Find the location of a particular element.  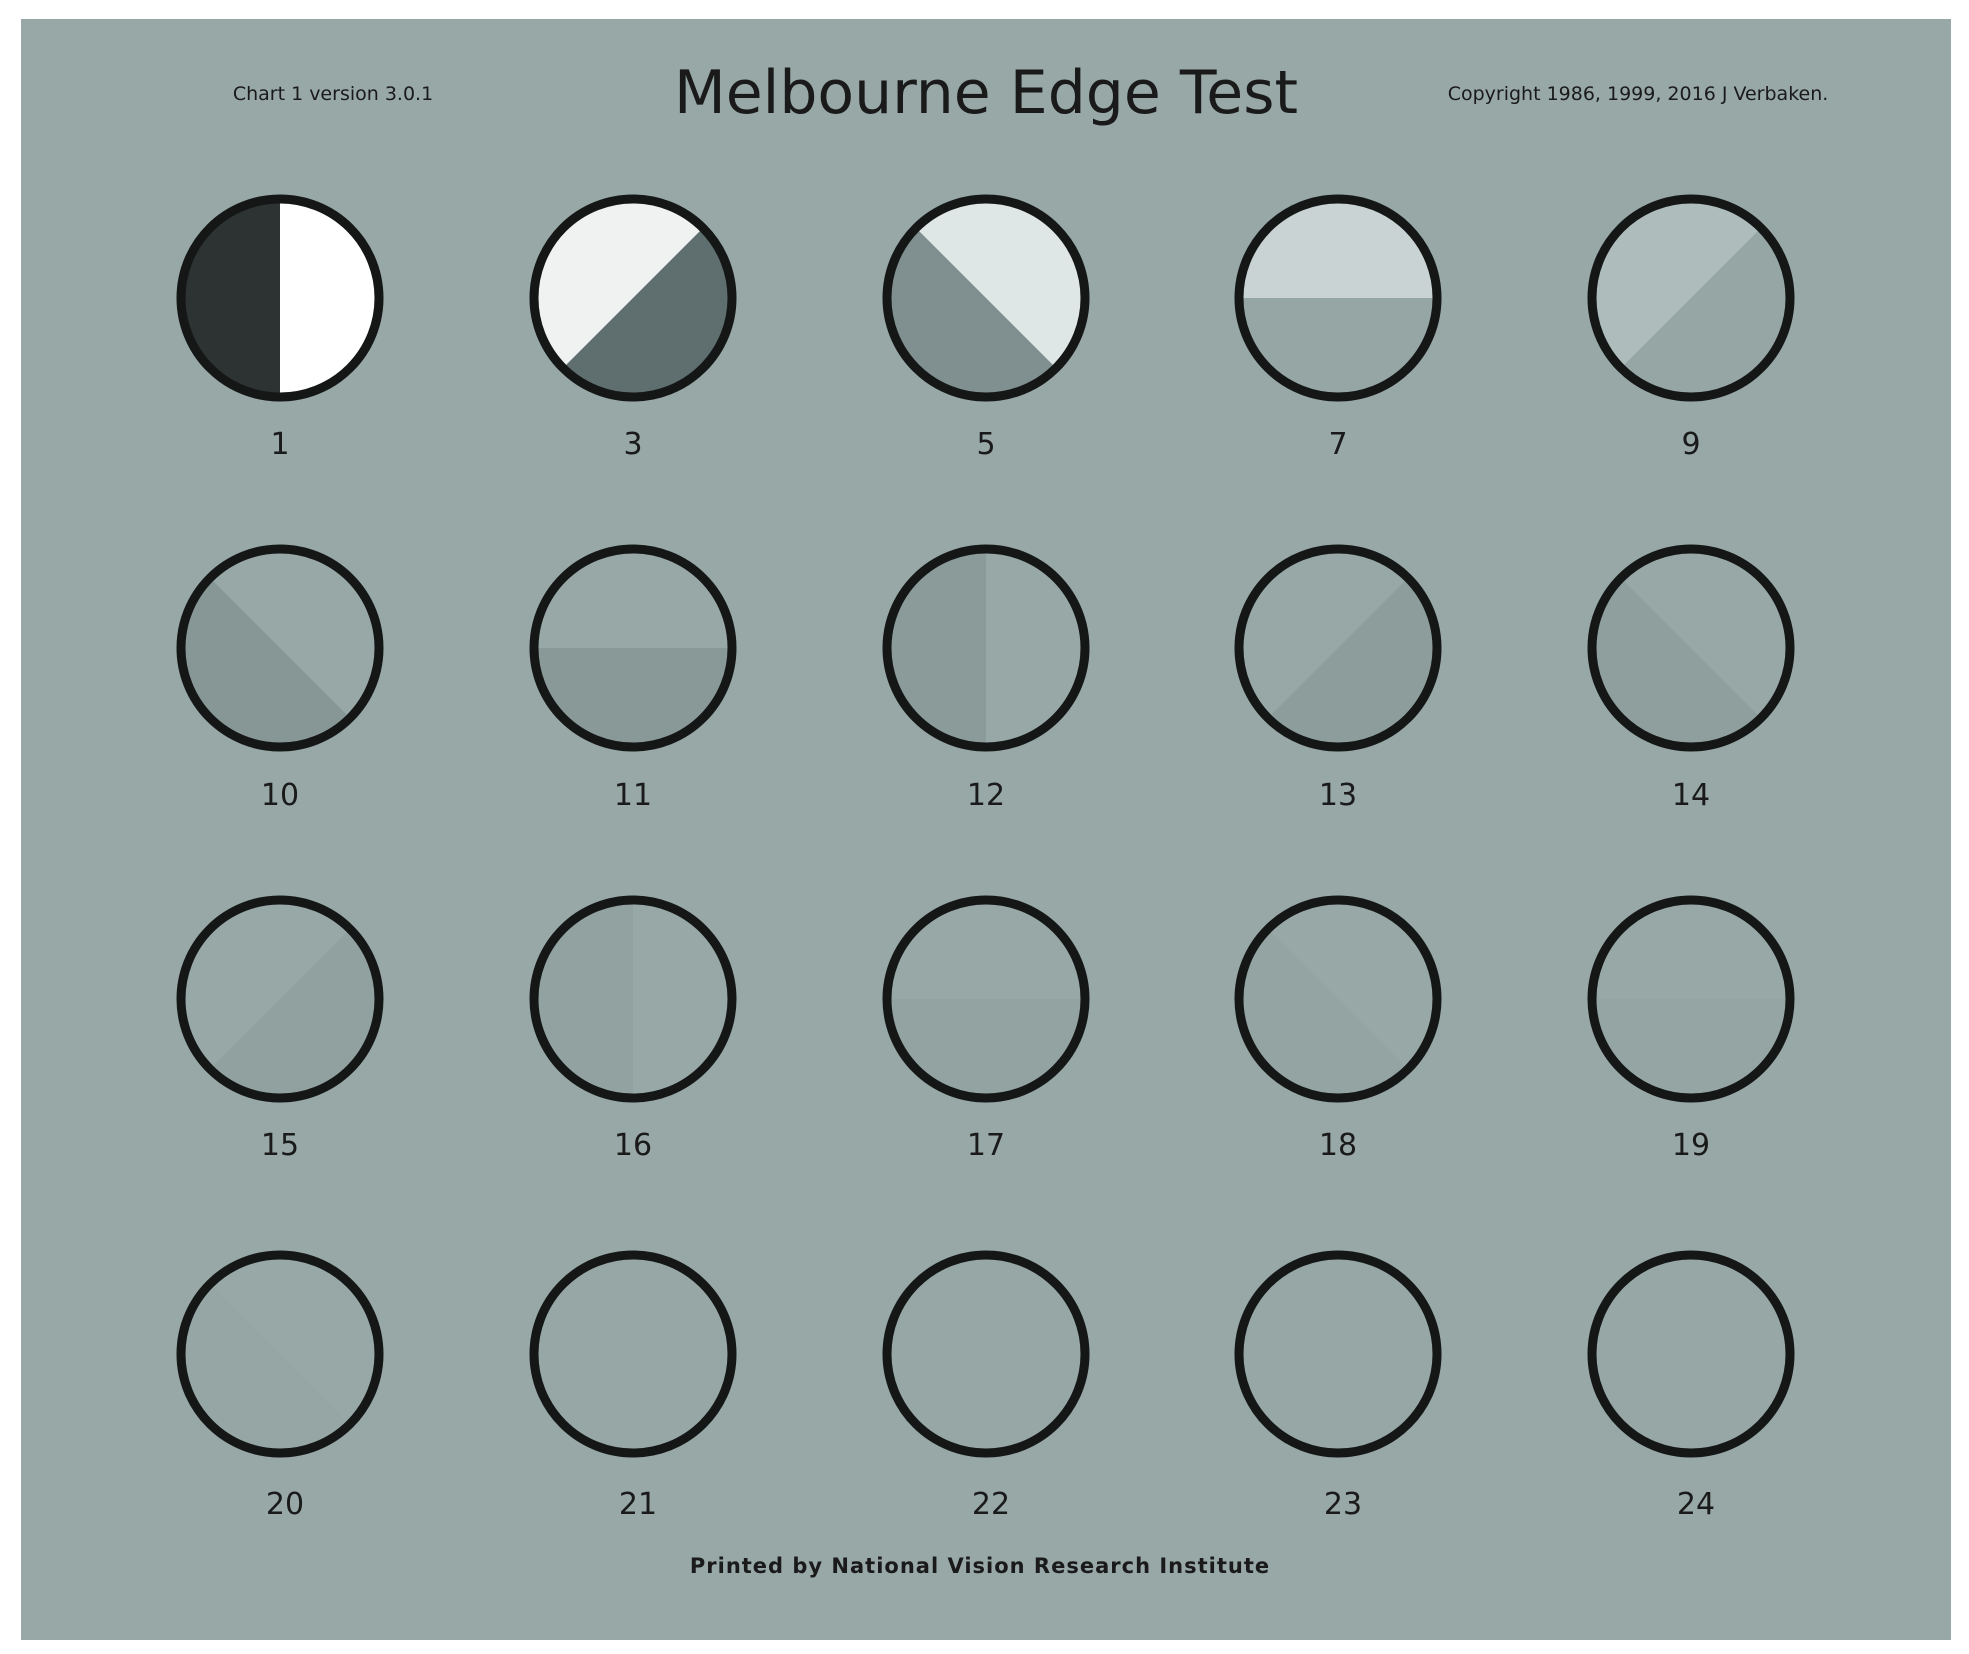

edge-plate: 1 is located at coordinates (280, 328).